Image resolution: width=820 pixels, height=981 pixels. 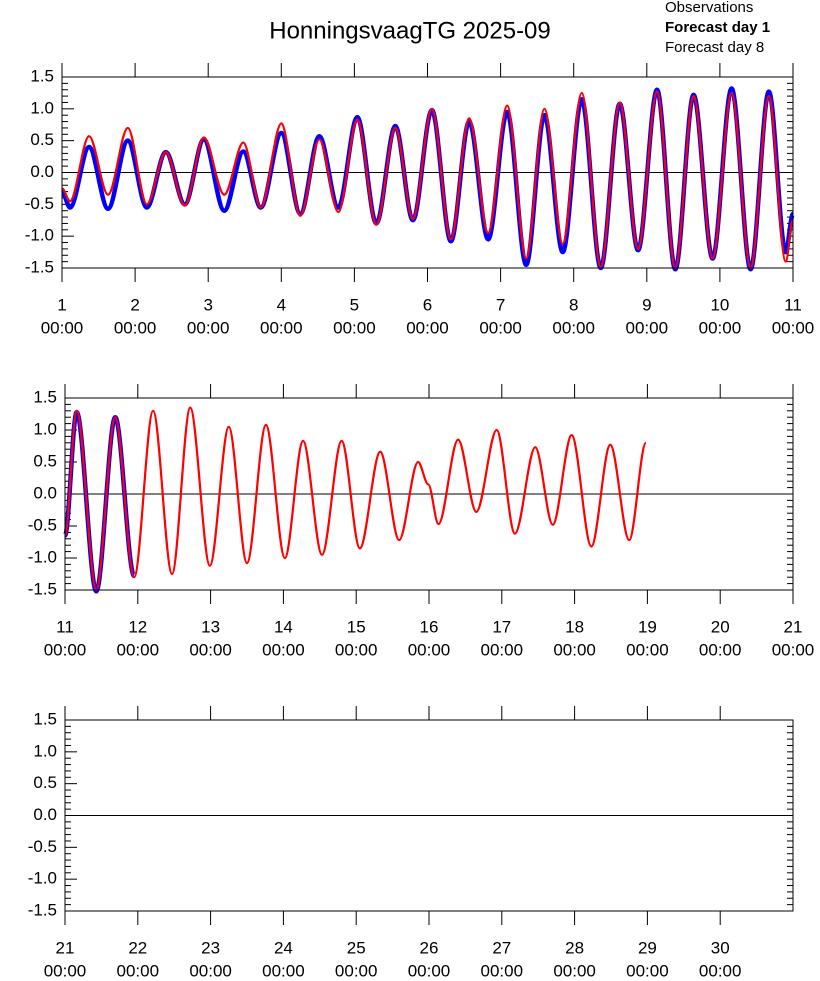 I want to click on x-tick-label: 10, so click(x=719, y=304).